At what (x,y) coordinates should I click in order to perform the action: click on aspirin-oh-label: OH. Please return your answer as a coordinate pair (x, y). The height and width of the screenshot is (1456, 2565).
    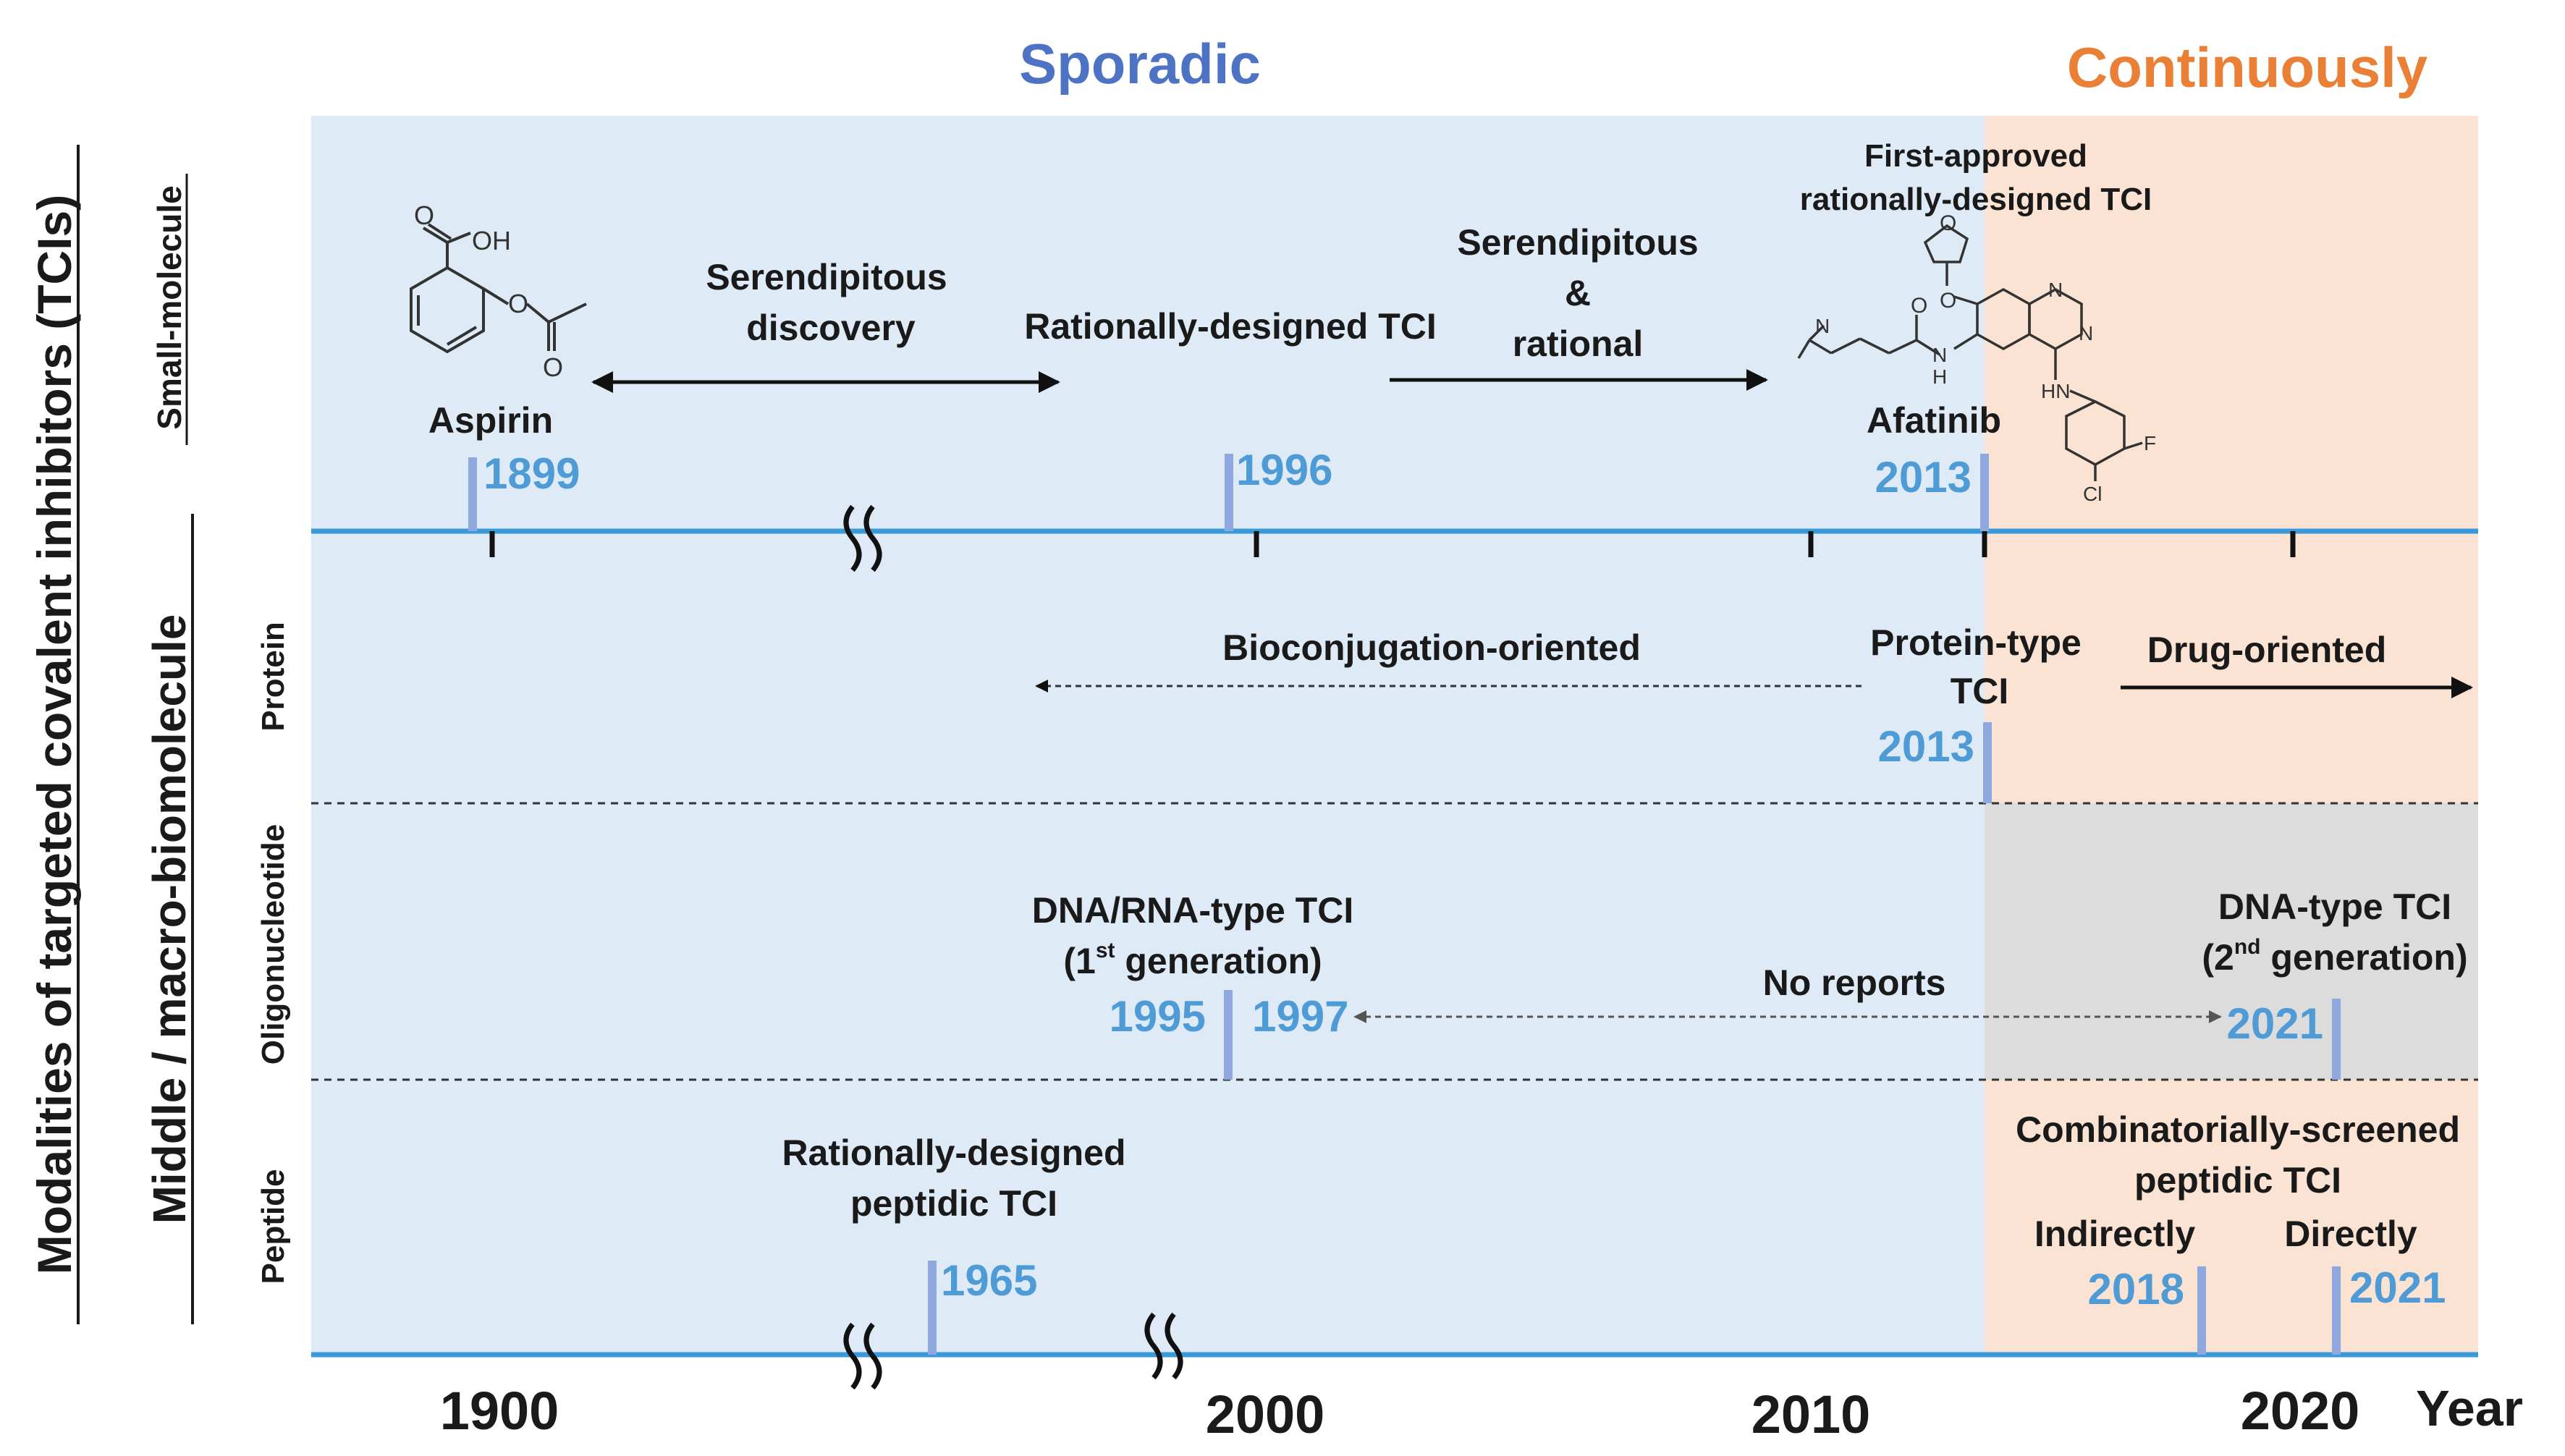
    Looking at the image, I should click on (491, 240).